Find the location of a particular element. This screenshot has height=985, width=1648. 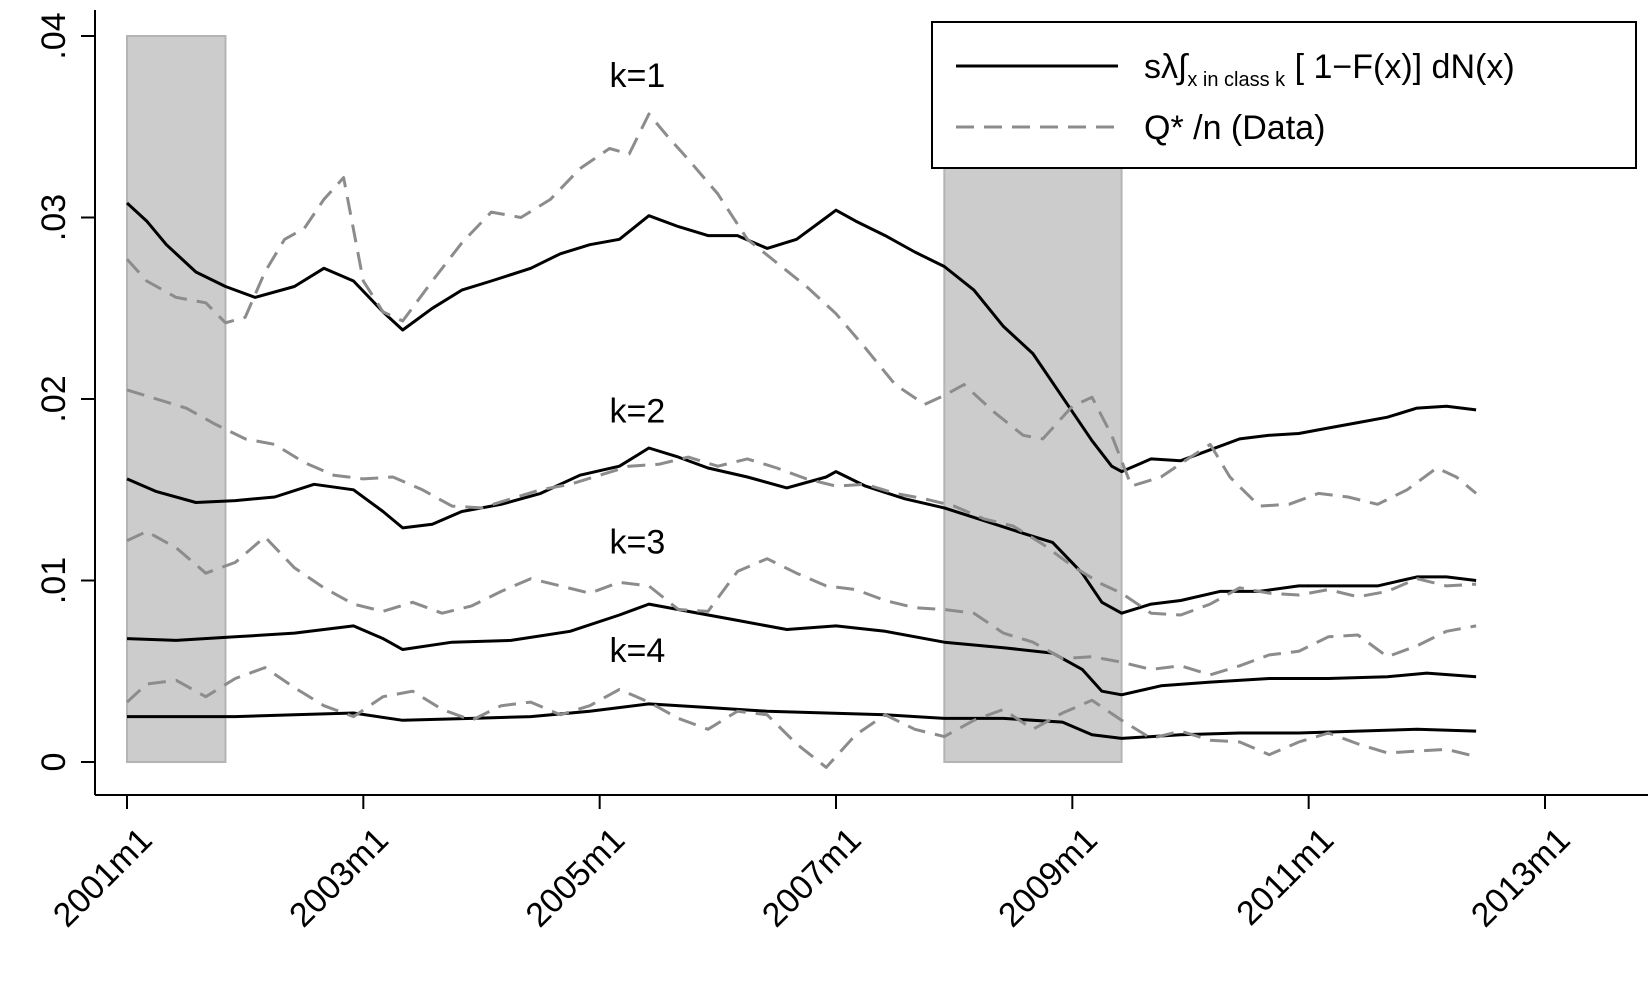

y-ticks: 0 .01 .02 .03 .04 is located at coordinates (65, 391).